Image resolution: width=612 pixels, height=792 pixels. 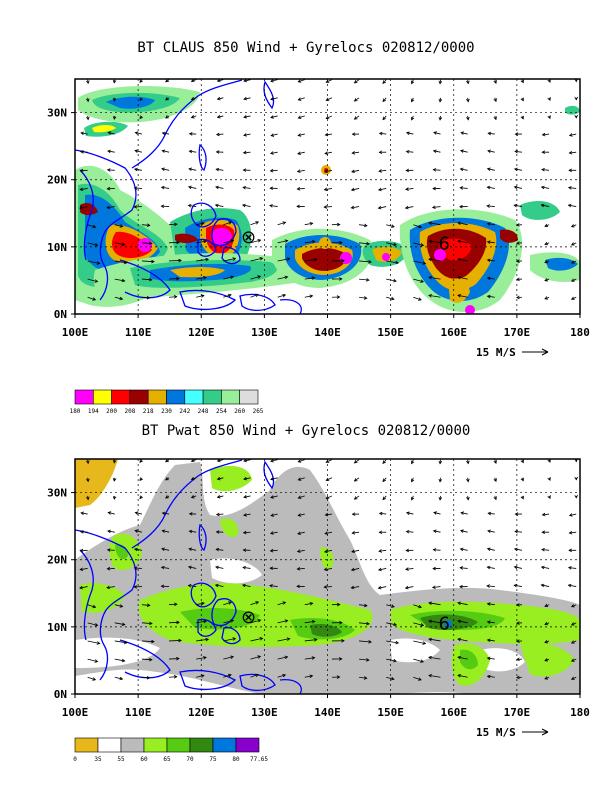 What do you see at coordinates (61, 594) in the screenshot?
I see `pwat-lat-tick-labels: 0N 10N 20N 30N` at bounding box center [61, 594].